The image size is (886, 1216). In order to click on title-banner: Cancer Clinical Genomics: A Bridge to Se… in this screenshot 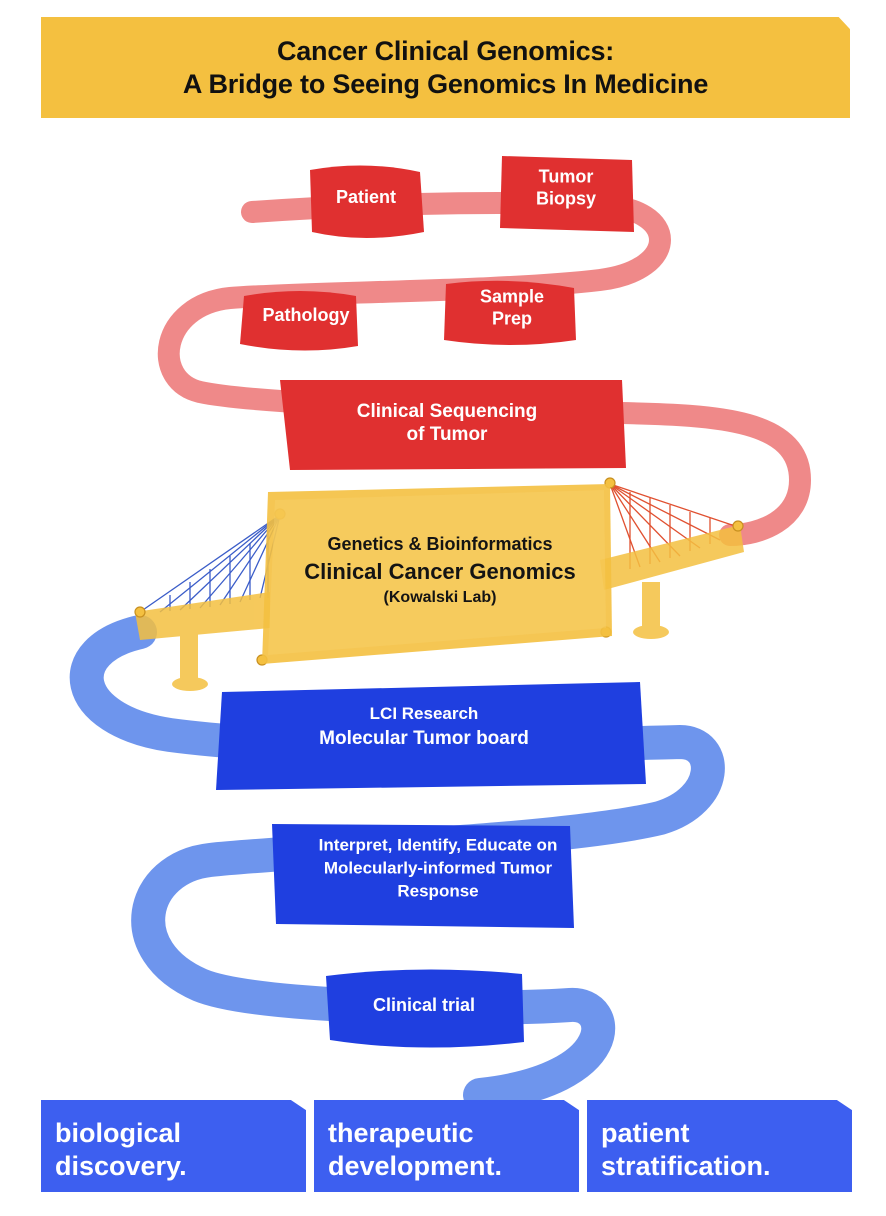, I will do `click(445, 67)`.